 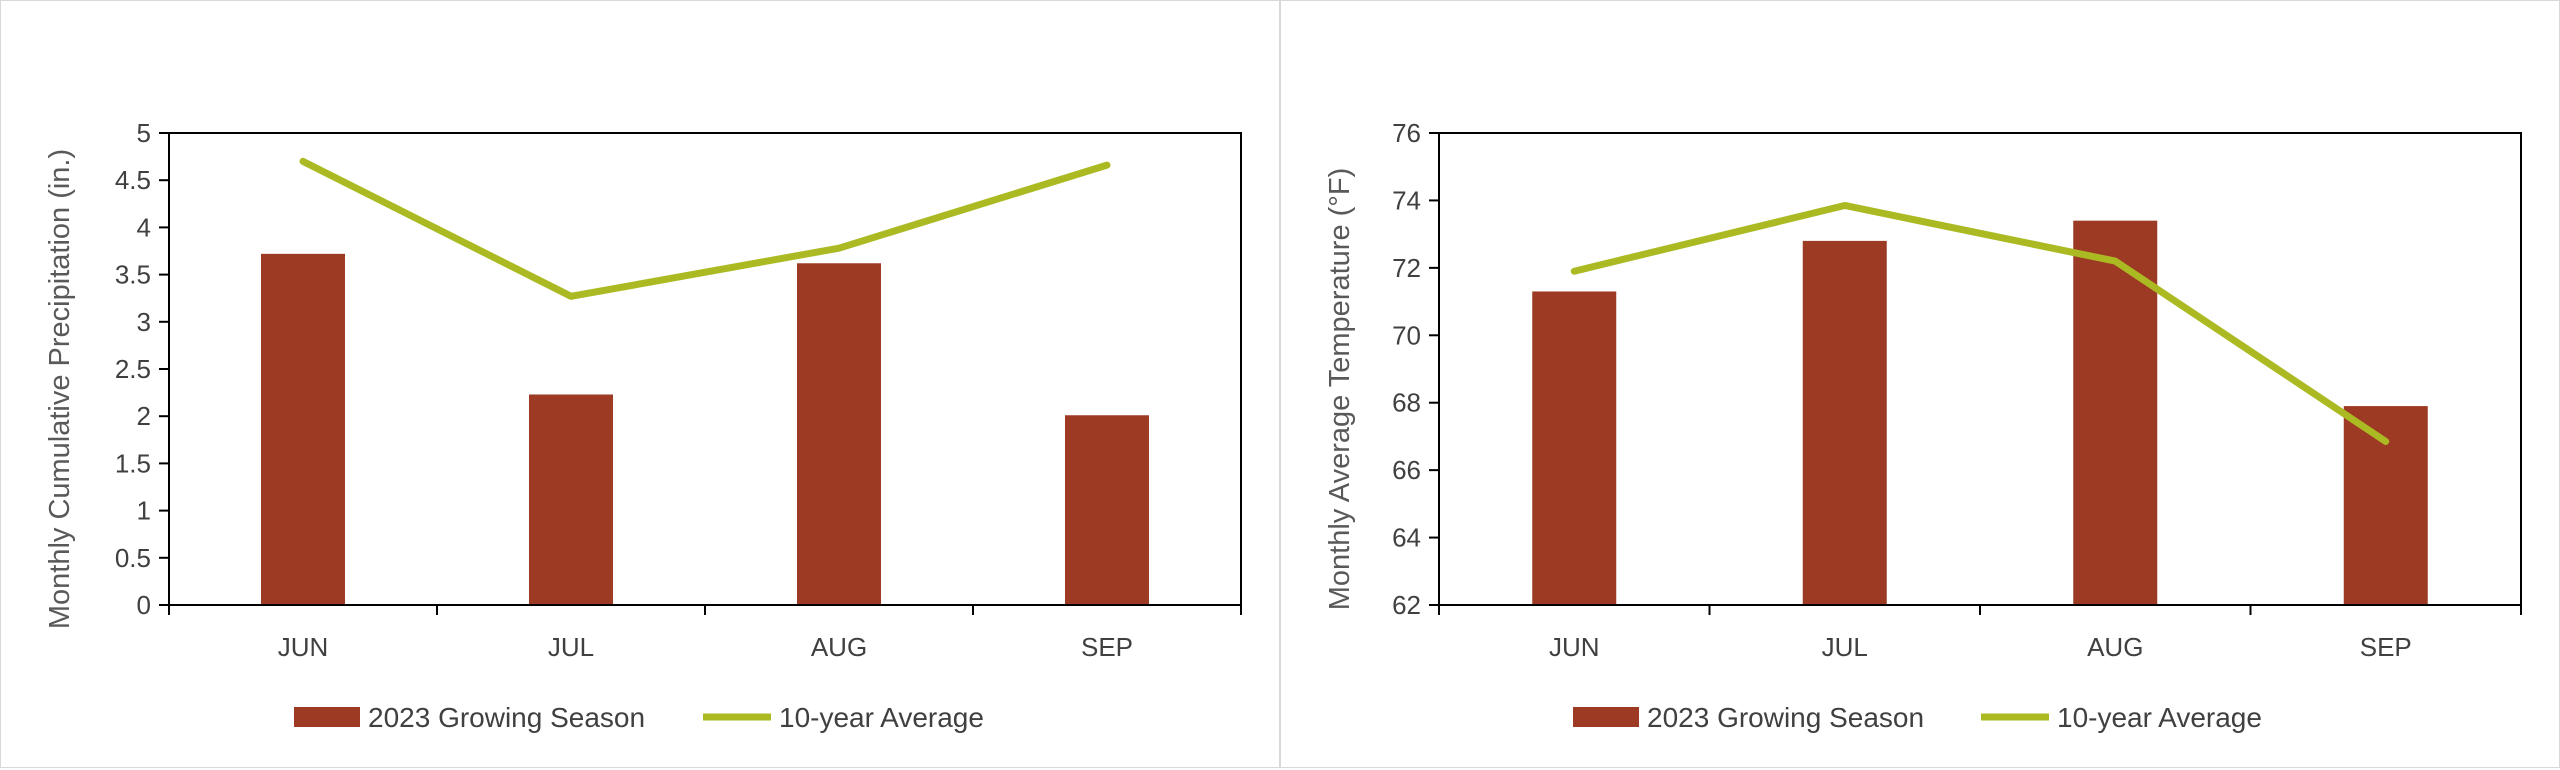 What do you see at coordinates (1406, 268) in the screenshot?
I see `y-tick-label: 72` at bounding box center [1406, 268].